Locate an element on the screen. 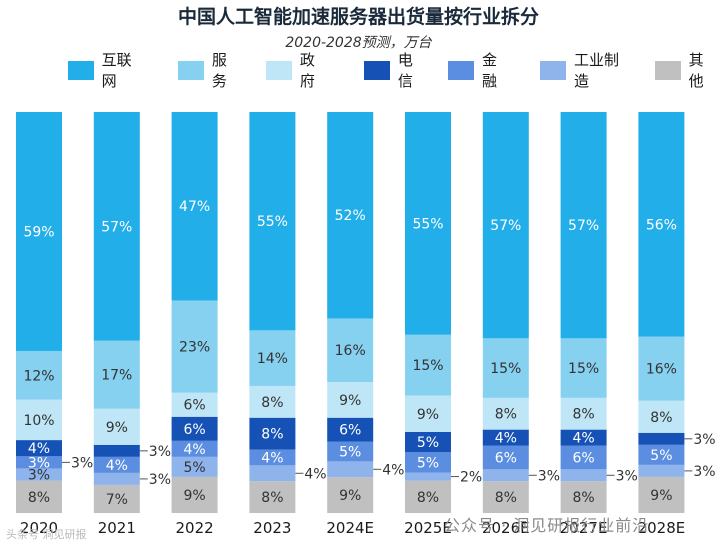  data-label: 47% is located at coordinates (194, 207).